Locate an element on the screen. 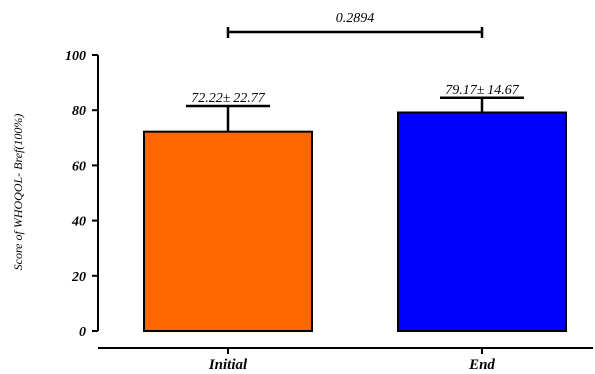  p-value-label: 0.2894 is located at coordinates (355, 18).